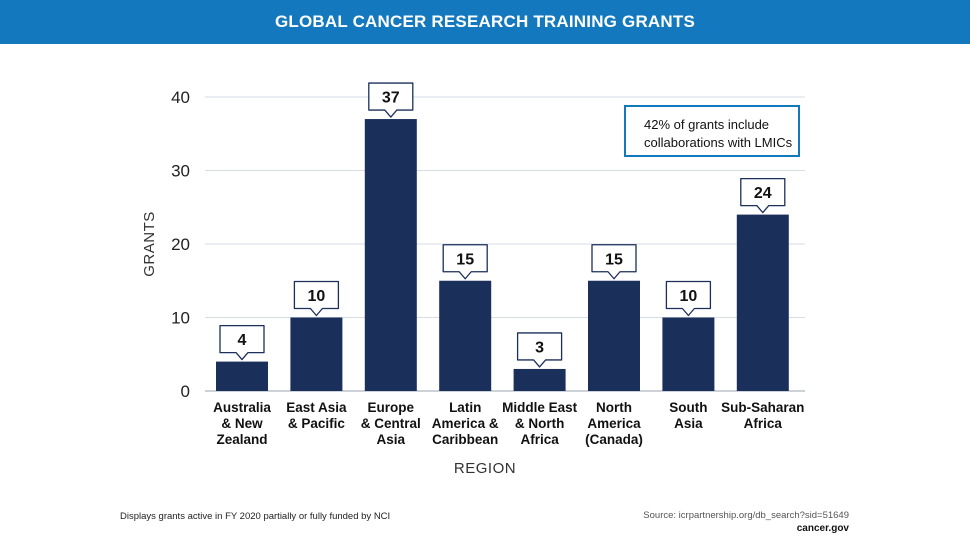 This screenshot has width=970, height=546. What do you see at coordinates (180, 244) in the screenshot?
I see `y-tick-label: 20` at bounding box center [180, 244].